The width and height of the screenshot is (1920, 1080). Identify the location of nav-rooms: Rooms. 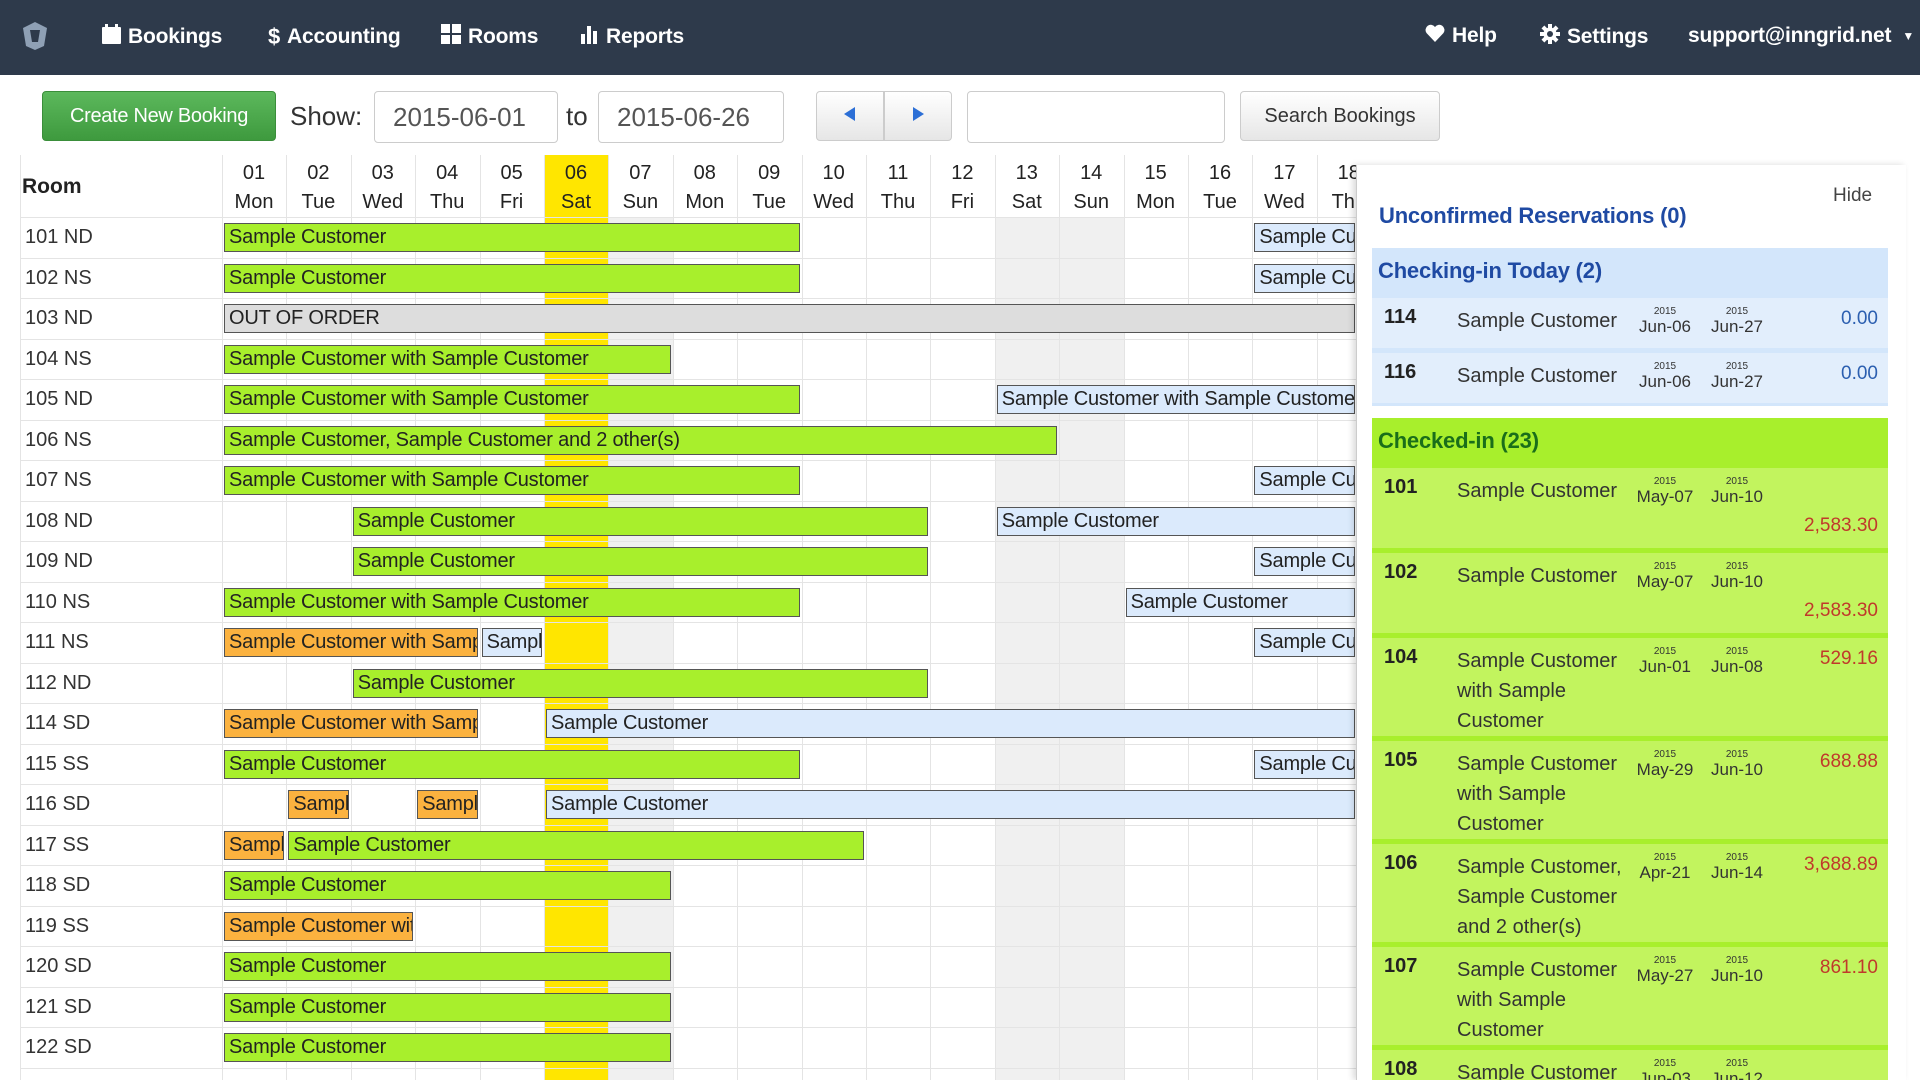
(489, 37).